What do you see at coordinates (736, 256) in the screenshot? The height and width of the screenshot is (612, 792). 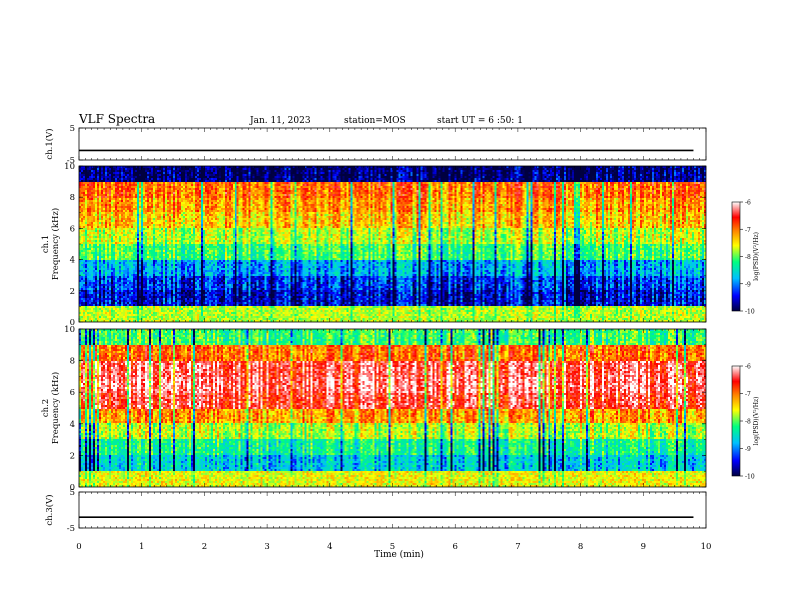 I see `ch1-spectrogram-colorbar` at bounding box center [736, 256].